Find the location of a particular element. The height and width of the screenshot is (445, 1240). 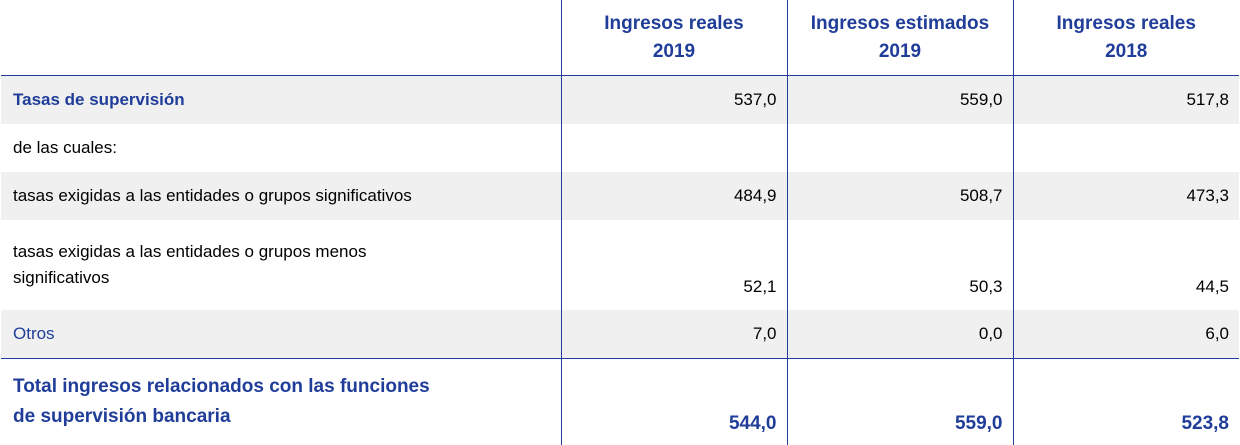

row-label: Otros is located at coordinates (281, 334).